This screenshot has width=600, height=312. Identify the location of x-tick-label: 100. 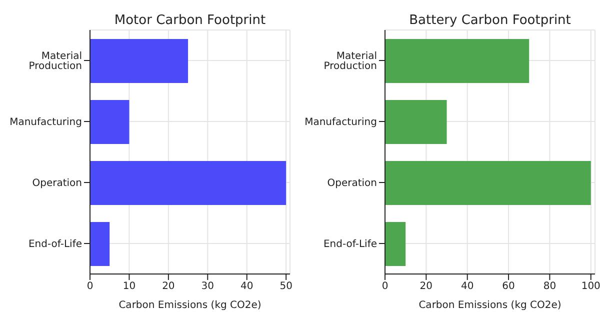
(590, 286).